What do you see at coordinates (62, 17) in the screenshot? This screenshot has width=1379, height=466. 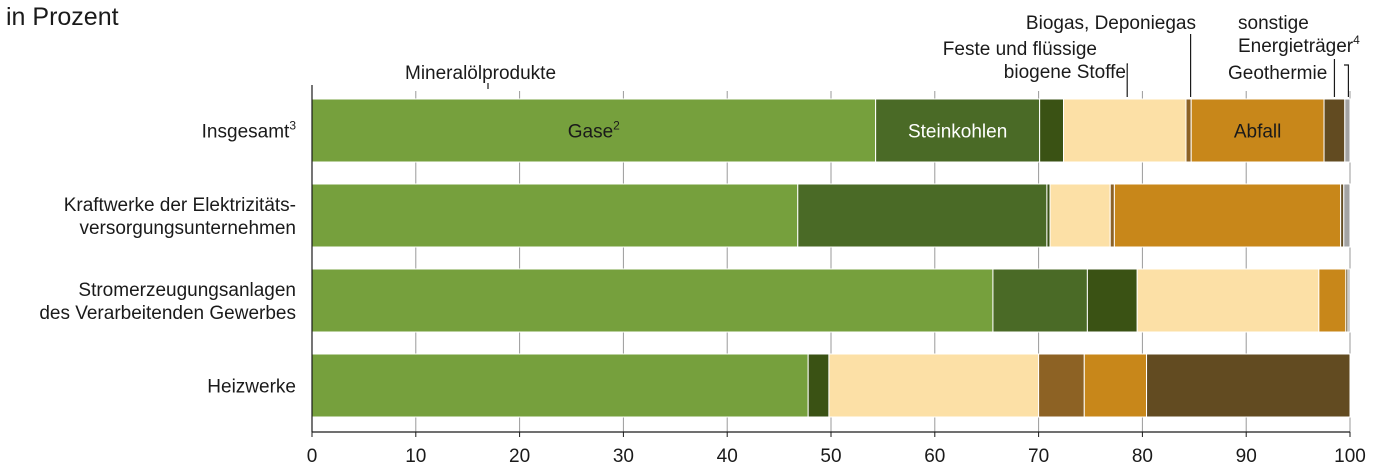 I see `chart-subtitle: in Prozent` at bounding box center [62, 17].